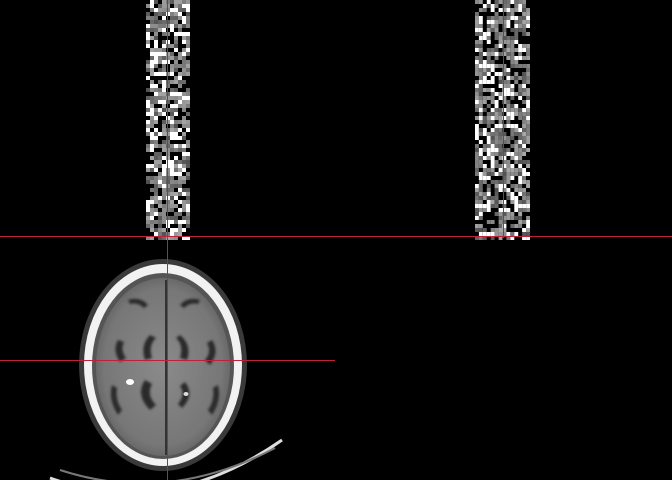  What do you see at coordinates (163, 367) in the screenshot?
I see `brain` at bounding box center [163, 367].